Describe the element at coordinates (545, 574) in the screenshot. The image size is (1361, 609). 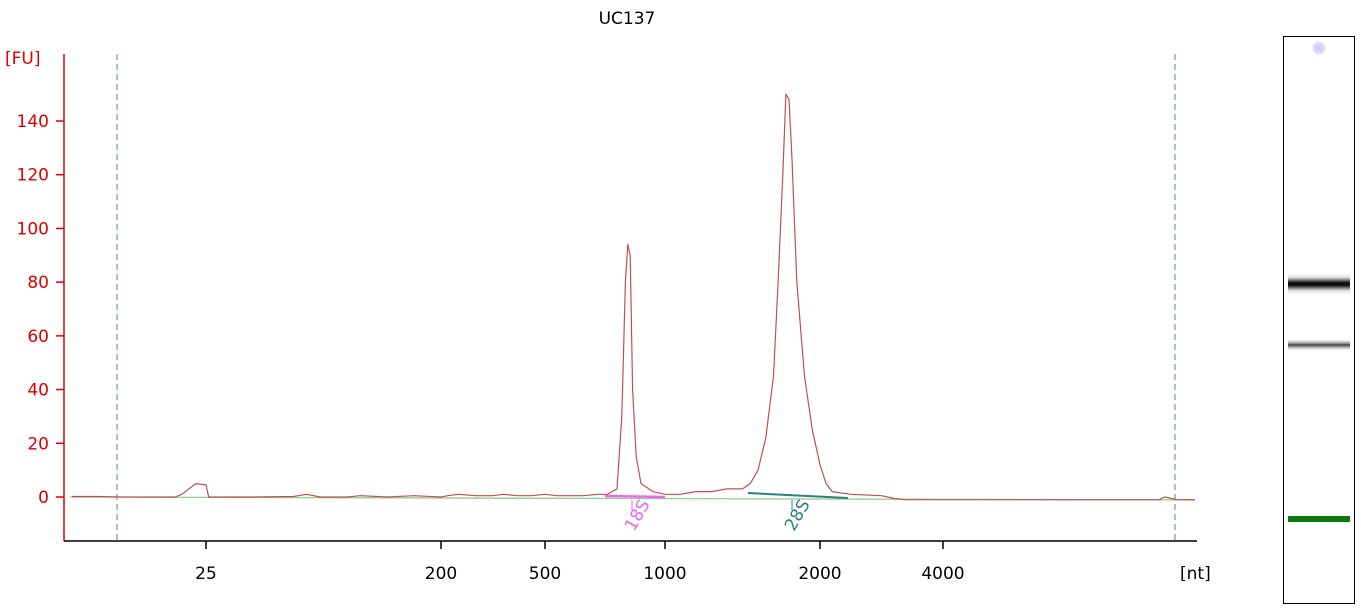
I see `x-tick-label: 500` at that location.